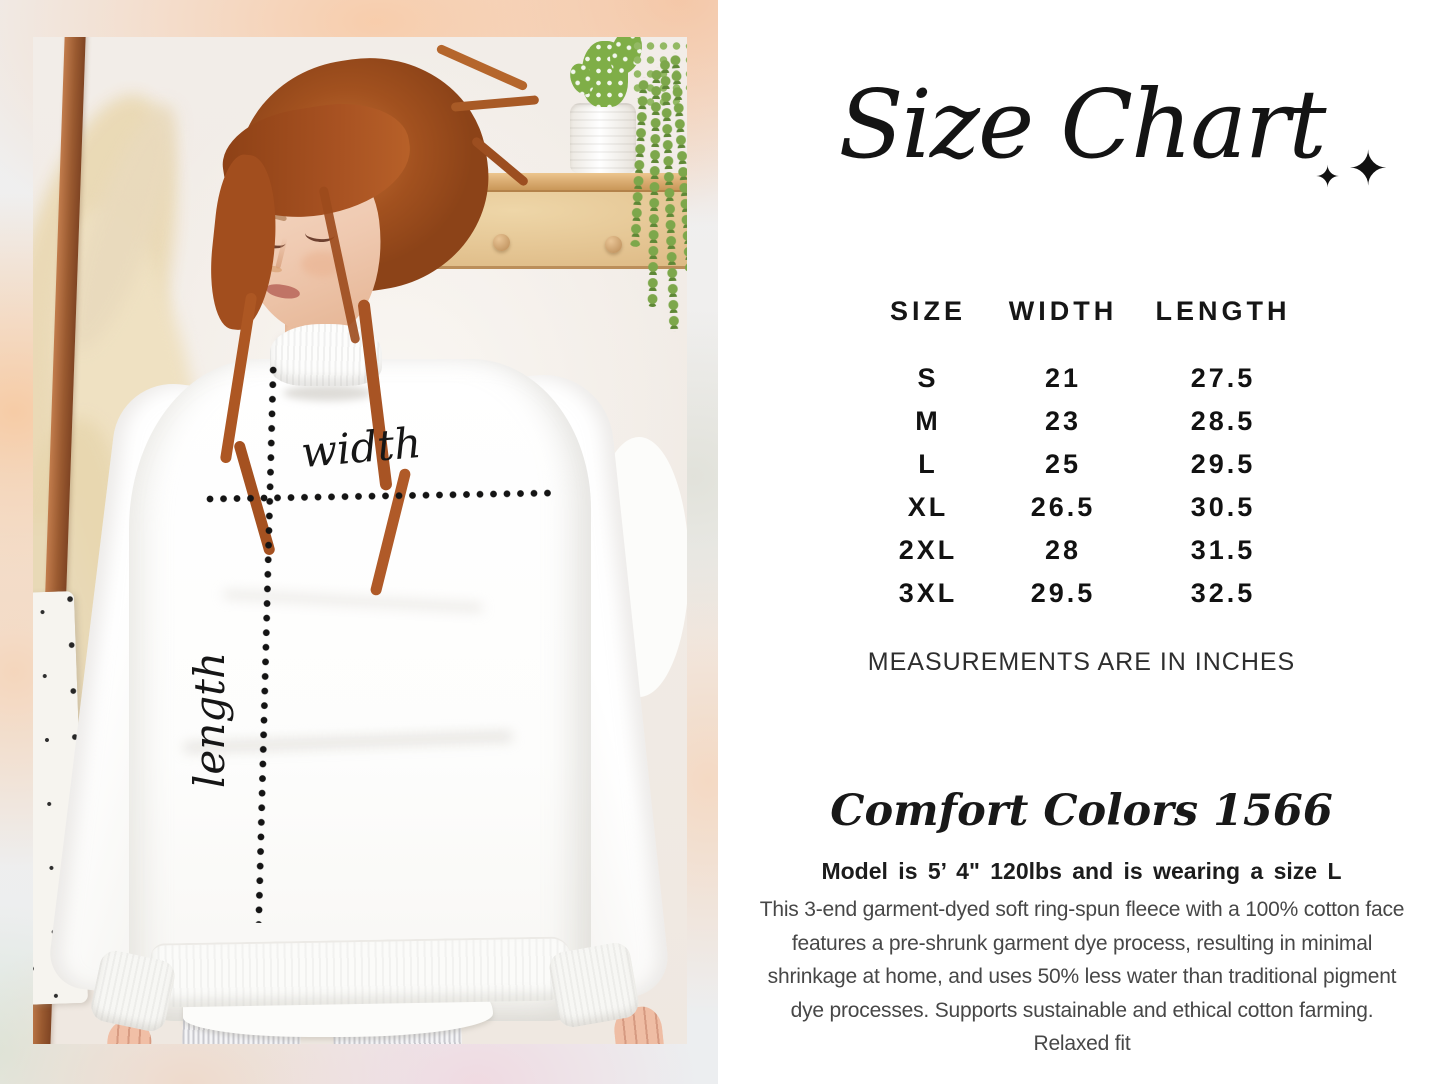  What do you see at coordinates (1223, 311) in the screenshot?
I see `column-header-length: LENGTH` at bounding box center [1223, 311].